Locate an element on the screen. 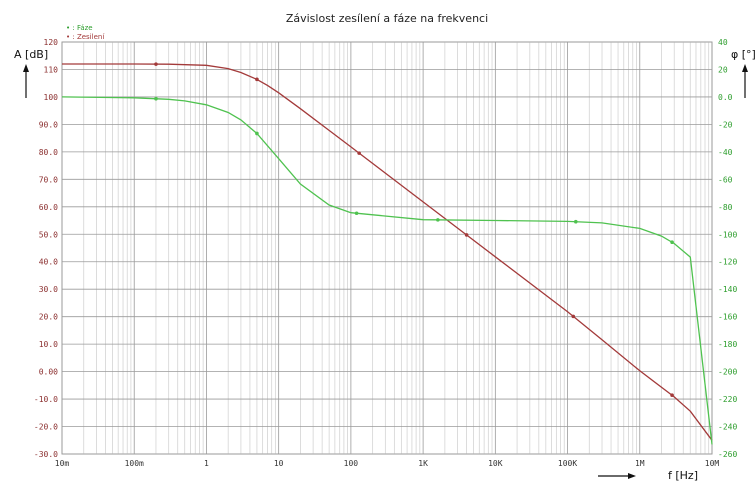 The width and height of the screenshot is (755, 483). x-tick: 100 is located at coordinates (351, 463).